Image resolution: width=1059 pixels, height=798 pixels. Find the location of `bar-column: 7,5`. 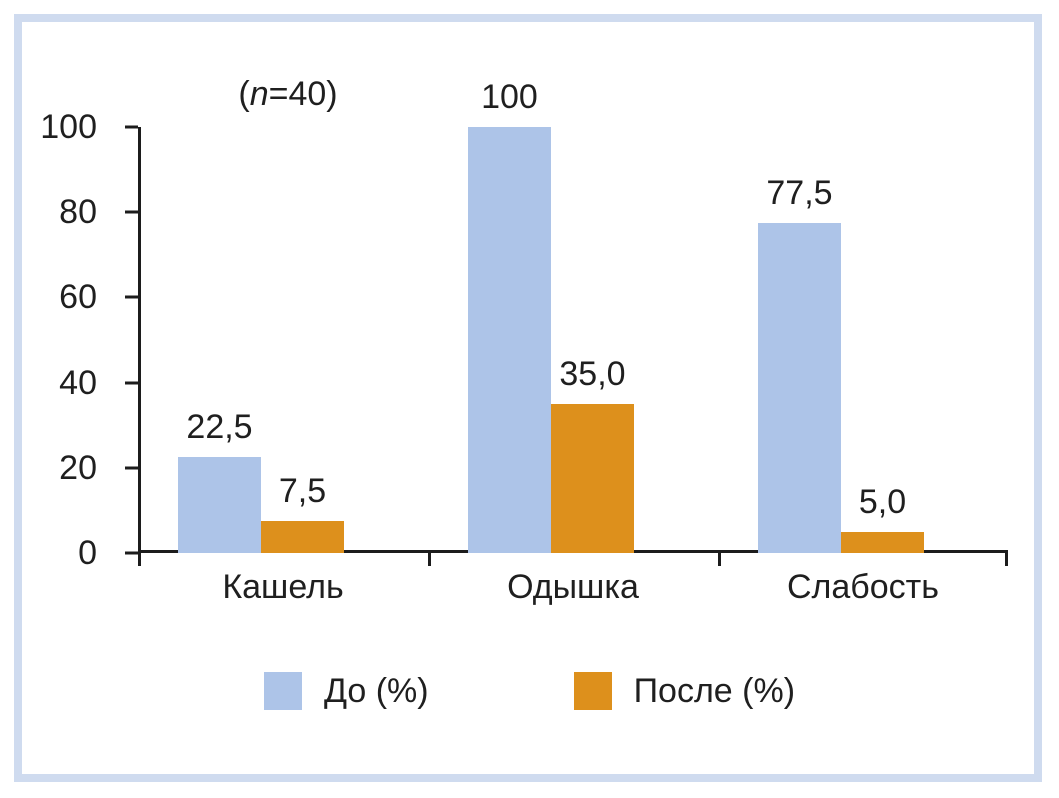

bar-column: 7,5 is located at coordinates (302, 340).